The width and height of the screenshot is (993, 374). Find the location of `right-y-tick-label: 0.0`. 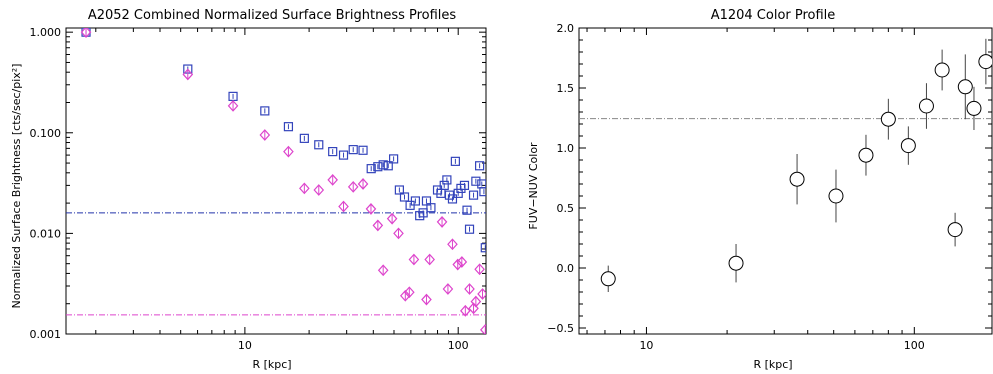

right-y-tick-label: 0.0 is located at coordinates (566, 268).